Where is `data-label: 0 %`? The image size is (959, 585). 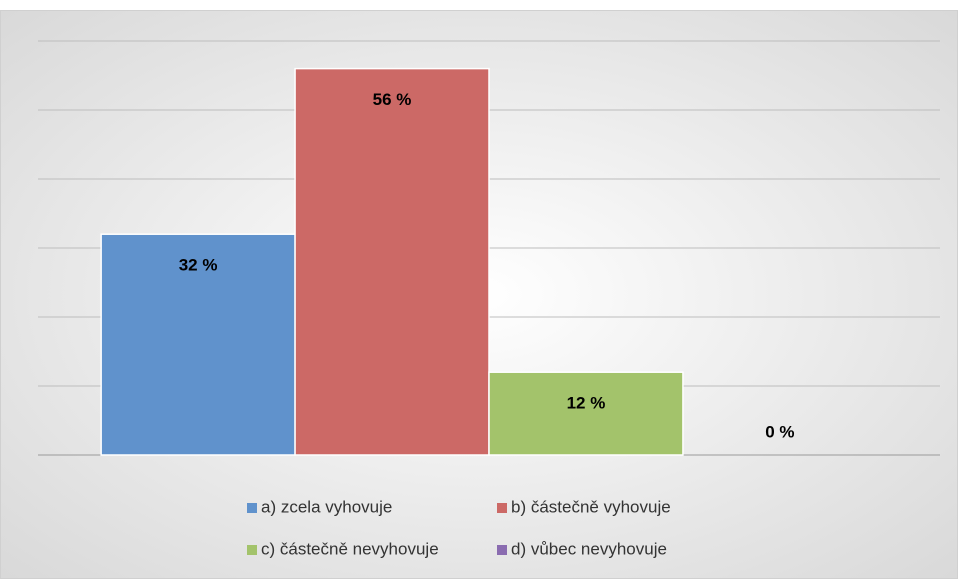
data-label: 0 % is located at coordinates (779, 431).